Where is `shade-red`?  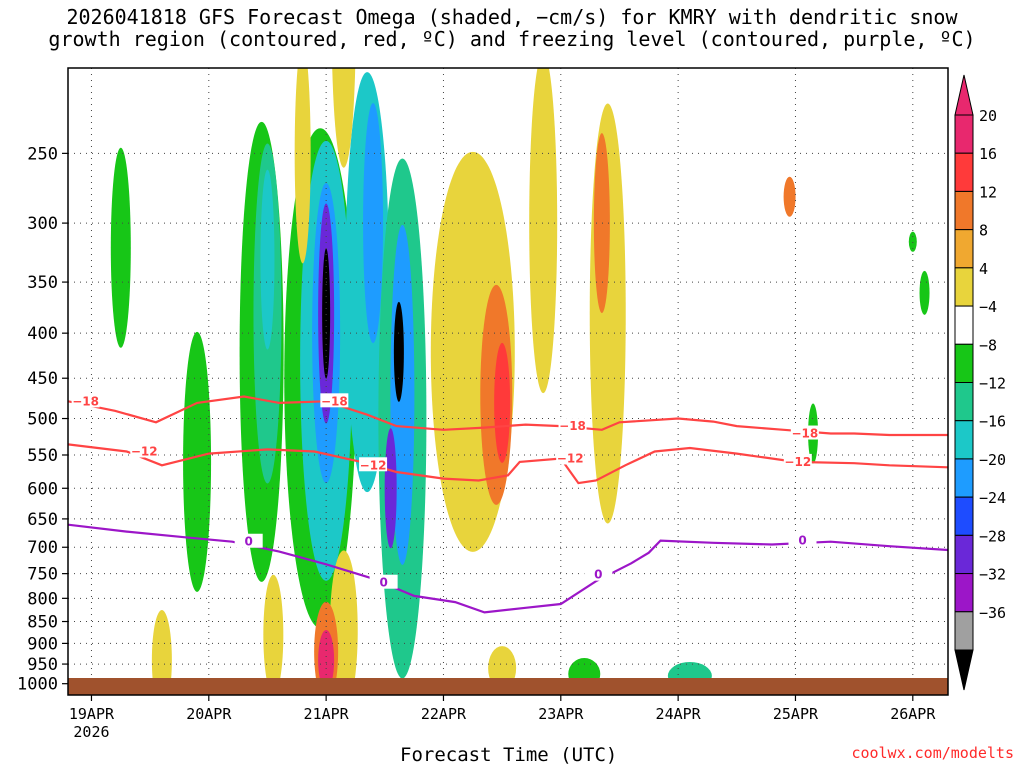 shade-red is located at coordinates (502, 402).